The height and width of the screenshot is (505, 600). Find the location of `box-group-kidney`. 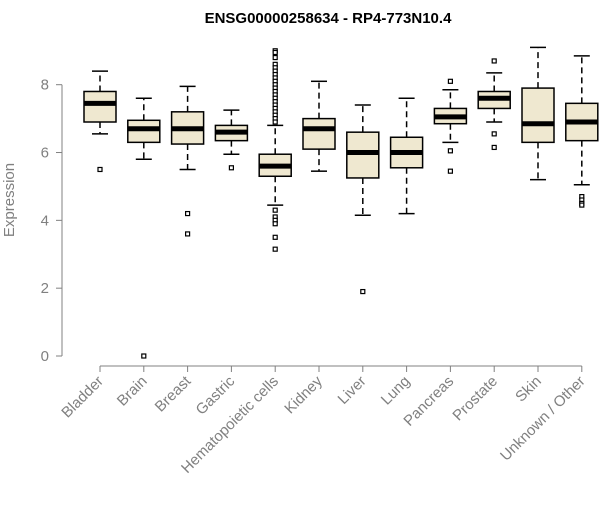

box-group-kidney is located at coordinates (319, 126).